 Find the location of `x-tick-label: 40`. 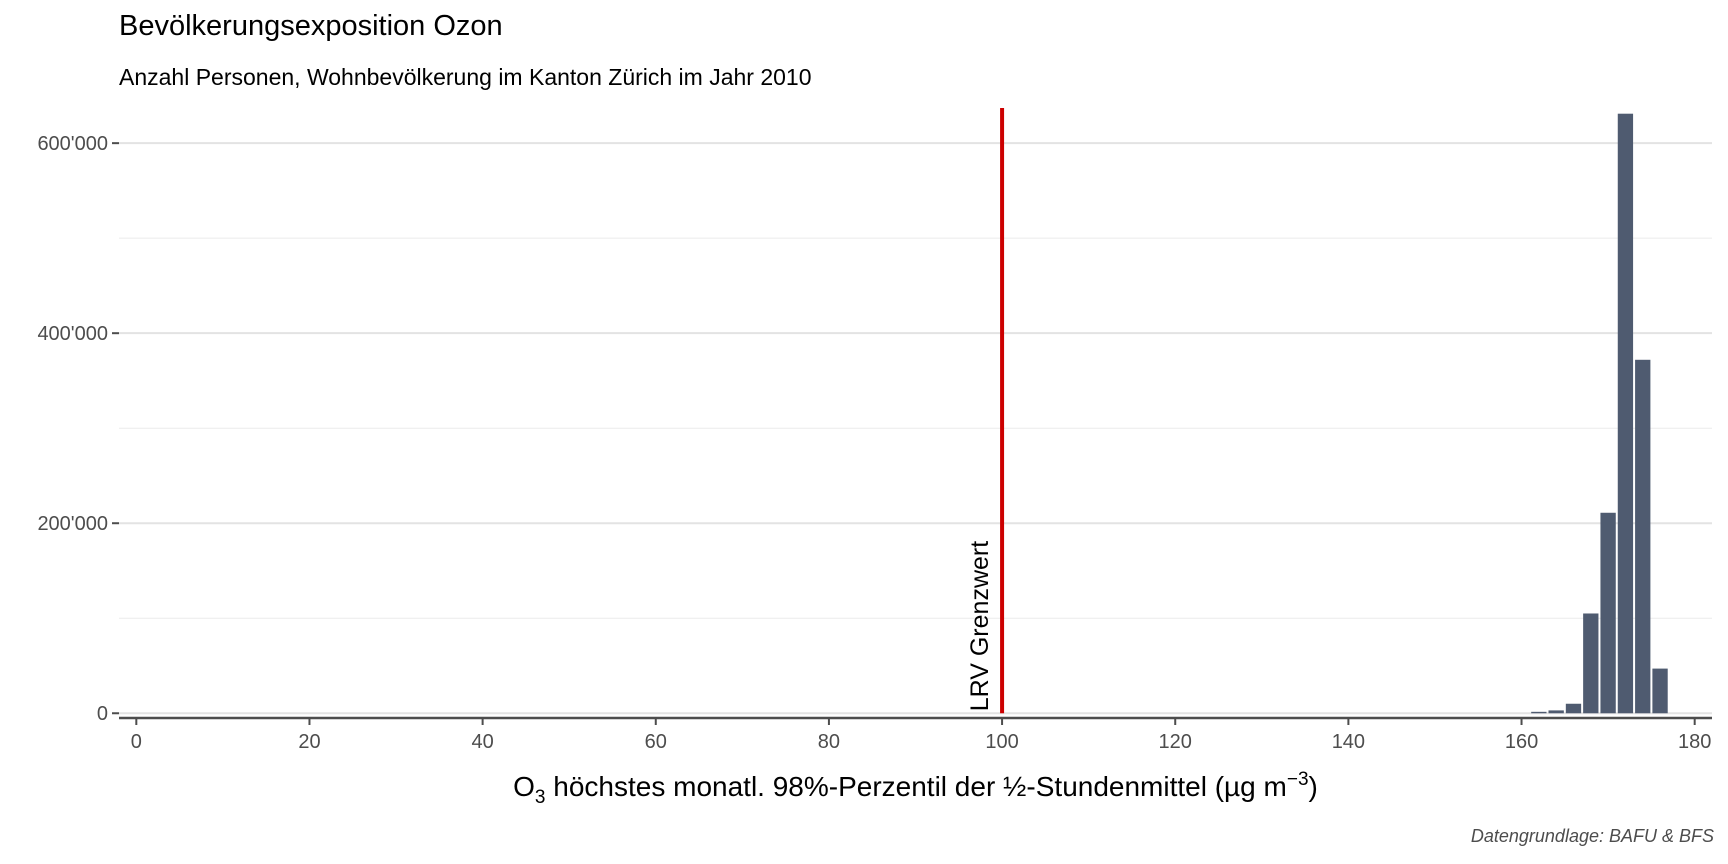

x-tick-label: 40 is located at coordinates (482, 742).